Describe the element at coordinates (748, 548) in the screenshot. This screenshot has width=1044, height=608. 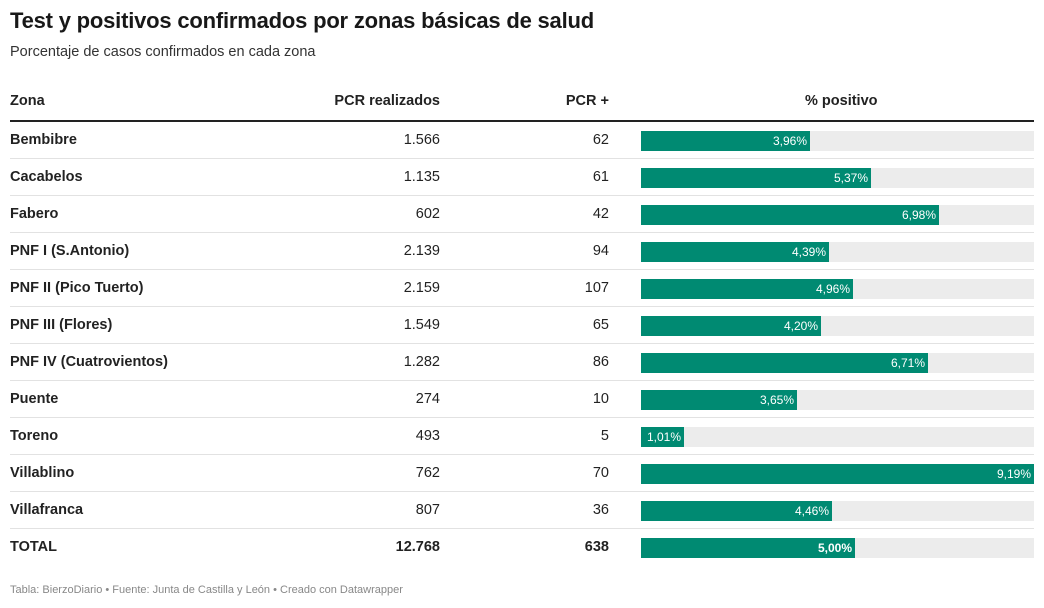
I see `pct-bar: 5,00%` at that location.